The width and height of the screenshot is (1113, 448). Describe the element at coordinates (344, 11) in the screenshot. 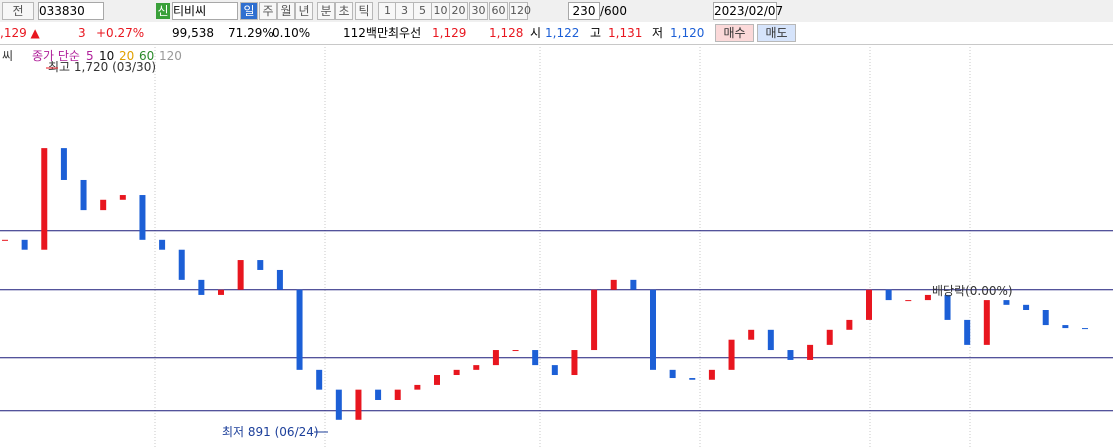

I see `period-button: 초` at that location.